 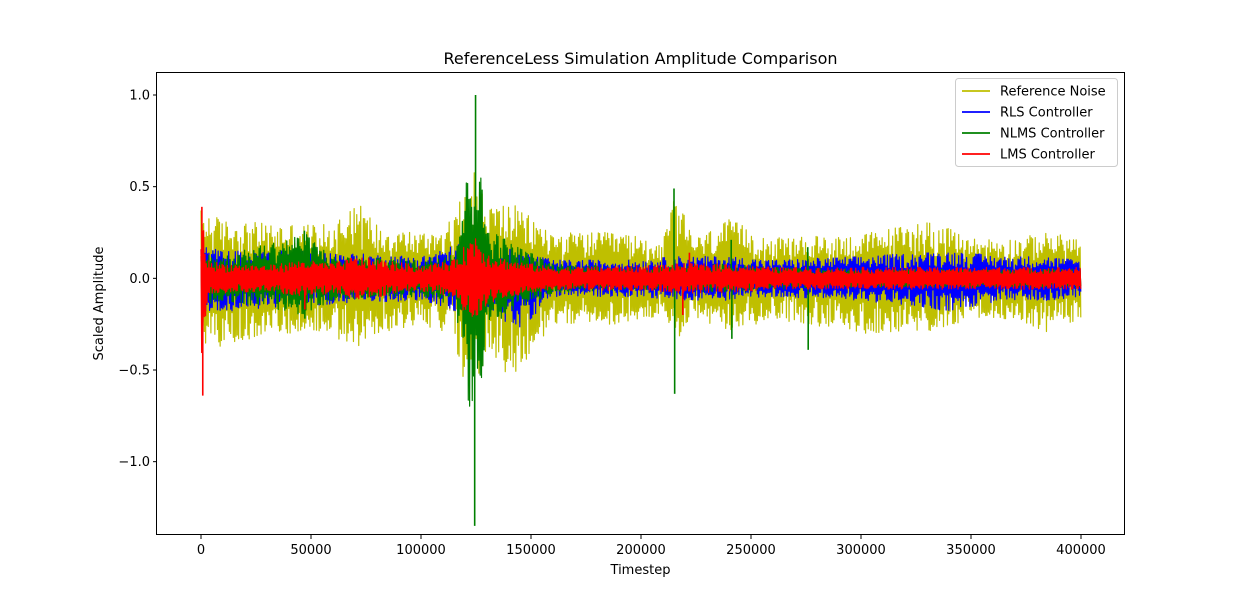 I want to click on y-axis-label: Scaled Amplitude, so click(x=99, y=304).